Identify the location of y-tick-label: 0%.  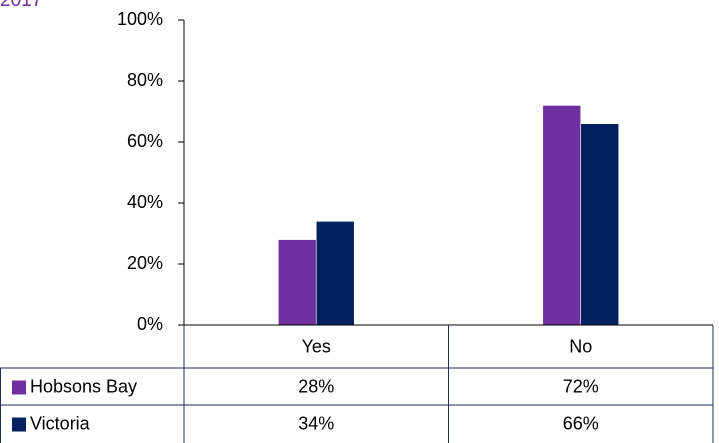
(150, 324).